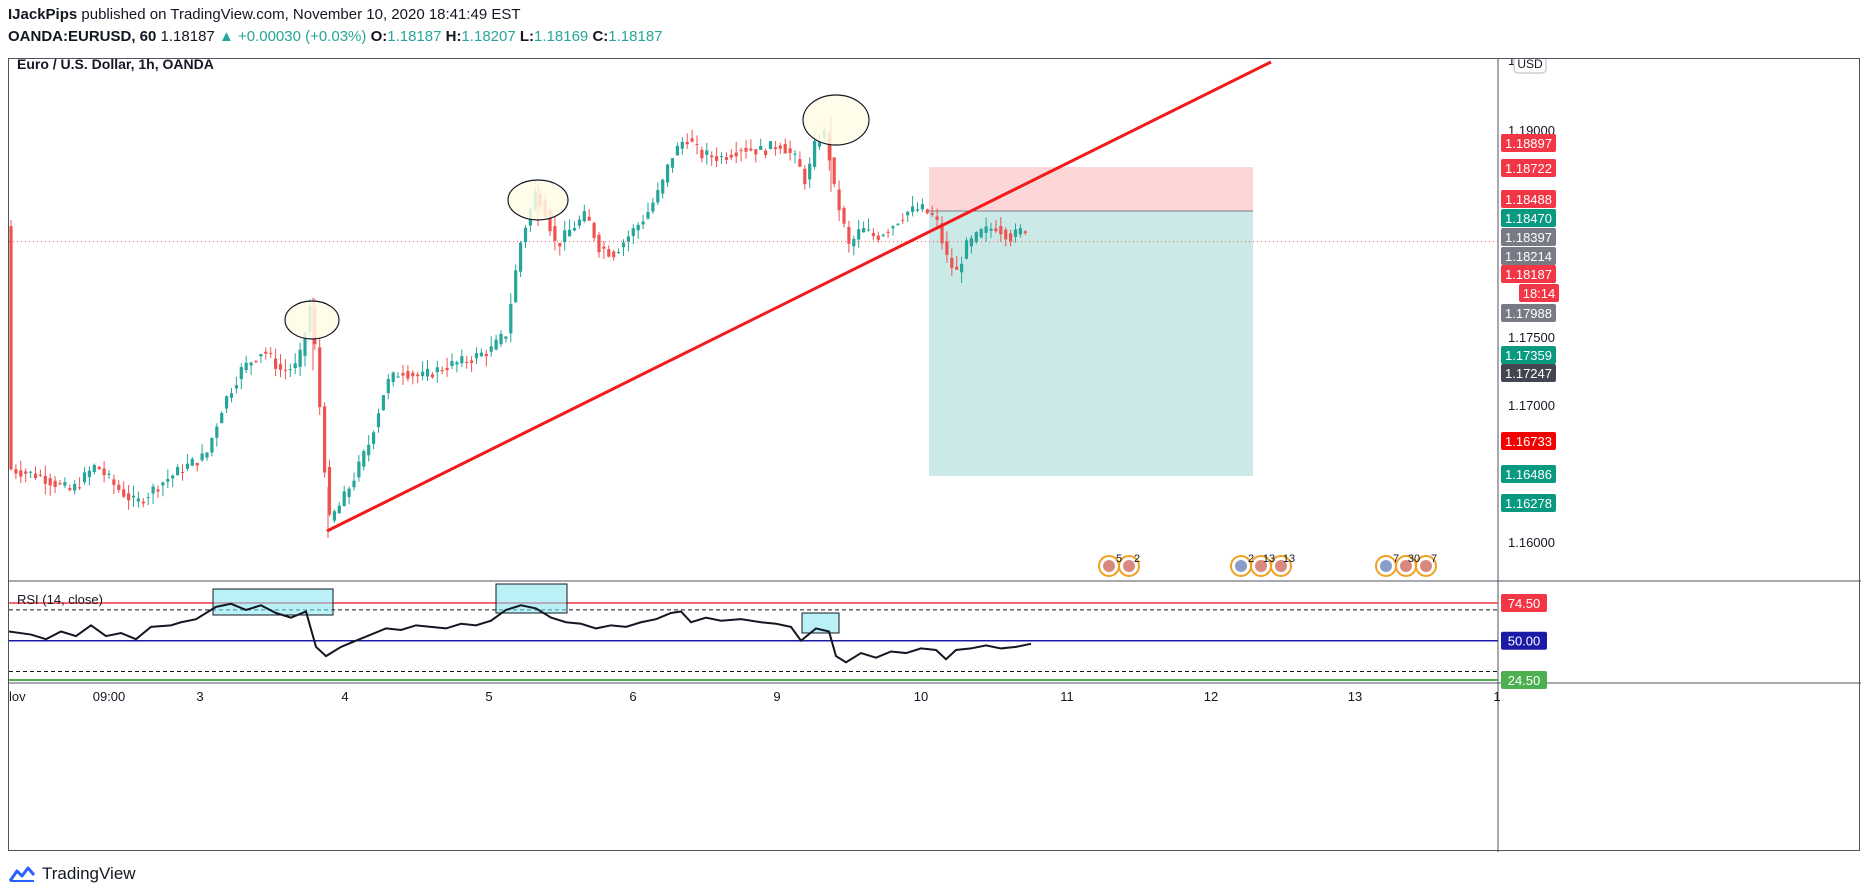 The width and height of the screenshot is (1875, 896). I want to click on rsi-level-label: 74.50, so click(1524, 603).